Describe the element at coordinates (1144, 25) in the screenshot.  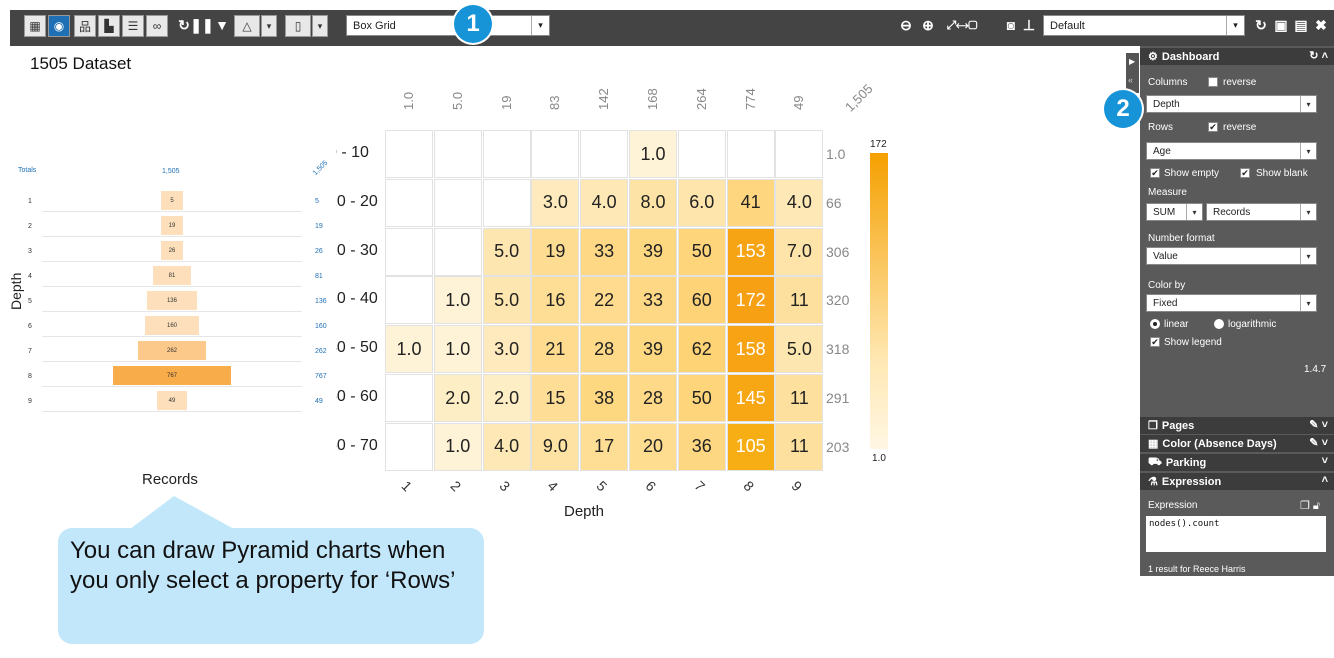
I see `layout-select: Default ▾` at that location.